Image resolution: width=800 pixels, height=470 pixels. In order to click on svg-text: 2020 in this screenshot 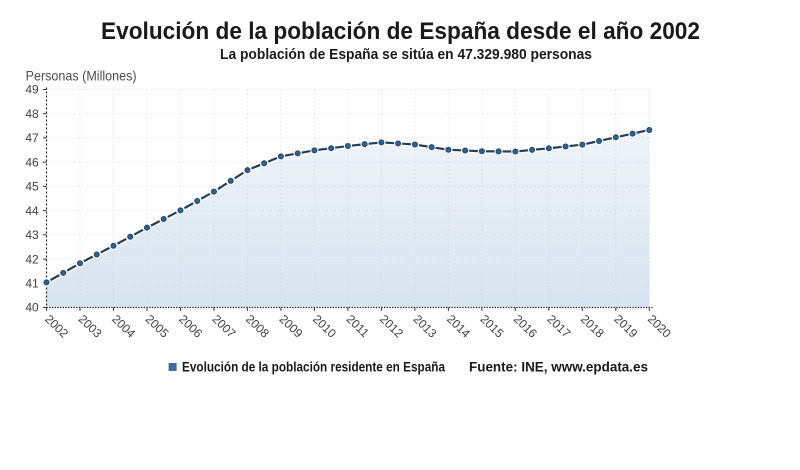, I will do `click(659, 326)`.